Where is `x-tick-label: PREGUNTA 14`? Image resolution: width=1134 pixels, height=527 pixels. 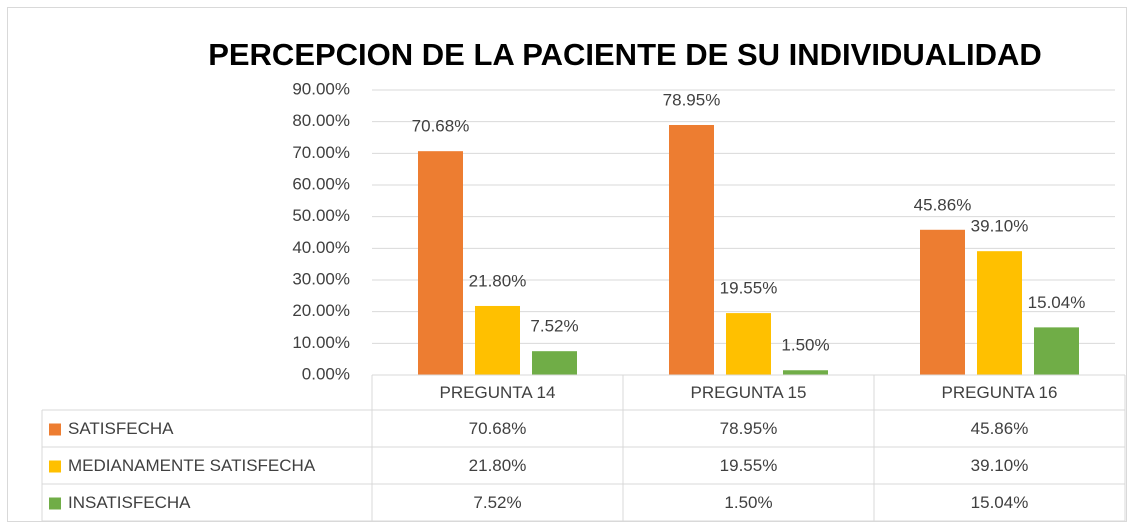
x-tick-label: PREGUNTA 14 is located at coordinates (498, 392).